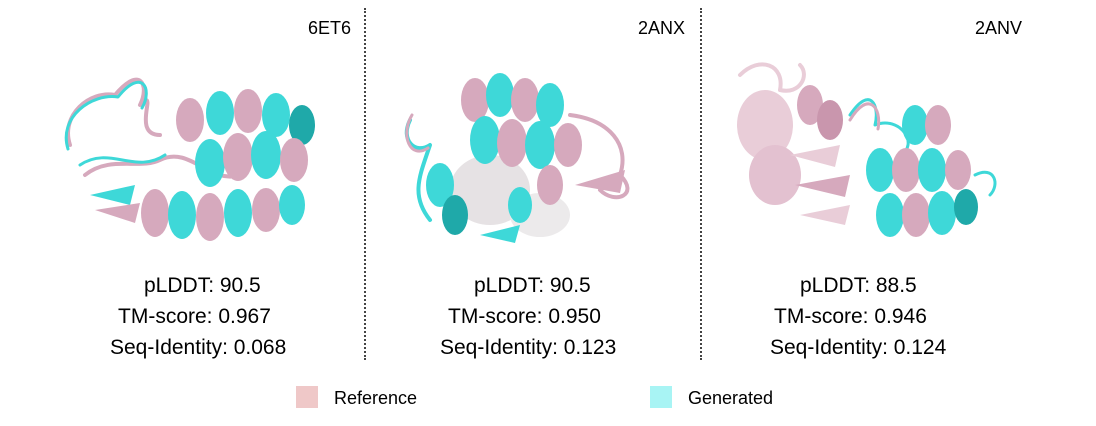 Image resolution: width=1096 pixels, height=426 pixels. What do you see at coordinates (867, 149) in the screenshot?
I see `protein-structure-2anv` at bounding box center [867, 149].